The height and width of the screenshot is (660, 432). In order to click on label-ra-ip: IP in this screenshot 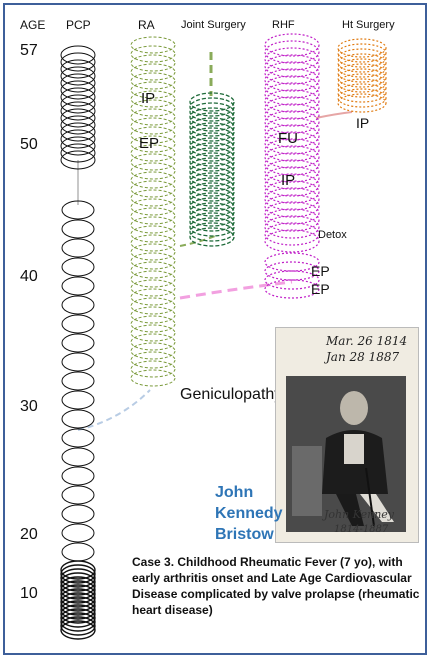, I will do `click(148, 98)`.